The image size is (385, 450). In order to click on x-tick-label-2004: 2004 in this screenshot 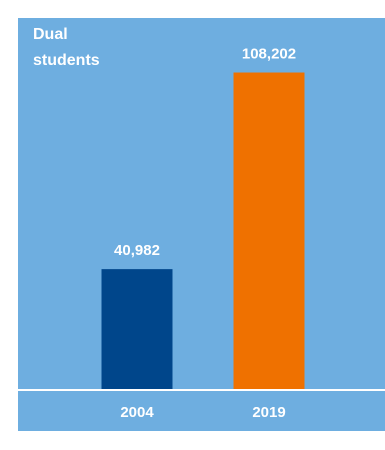, I will do `click(137, 412)`.